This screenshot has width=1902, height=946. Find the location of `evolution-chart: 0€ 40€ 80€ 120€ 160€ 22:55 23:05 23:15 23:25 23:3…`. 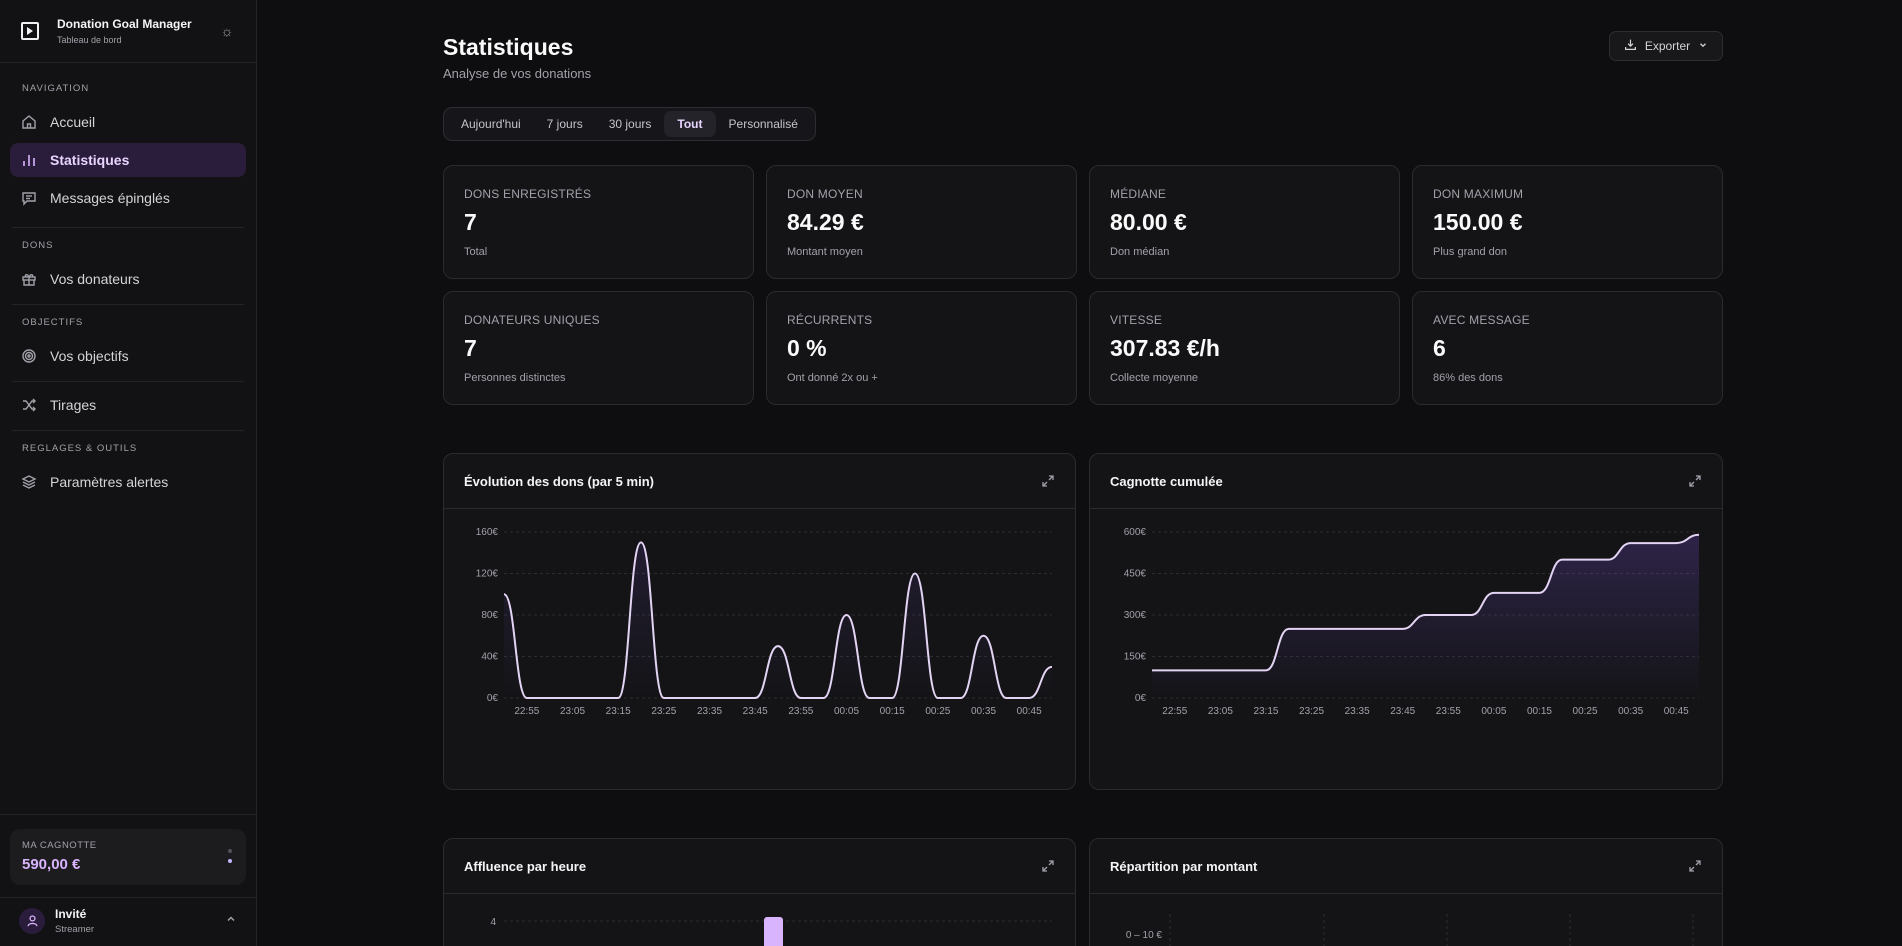

evolution-chart: 0€ 40€ 80€ 120€ 160€ 22:55 23:05 23:15 23:25 23:3… is located at coordinates (764, 622).